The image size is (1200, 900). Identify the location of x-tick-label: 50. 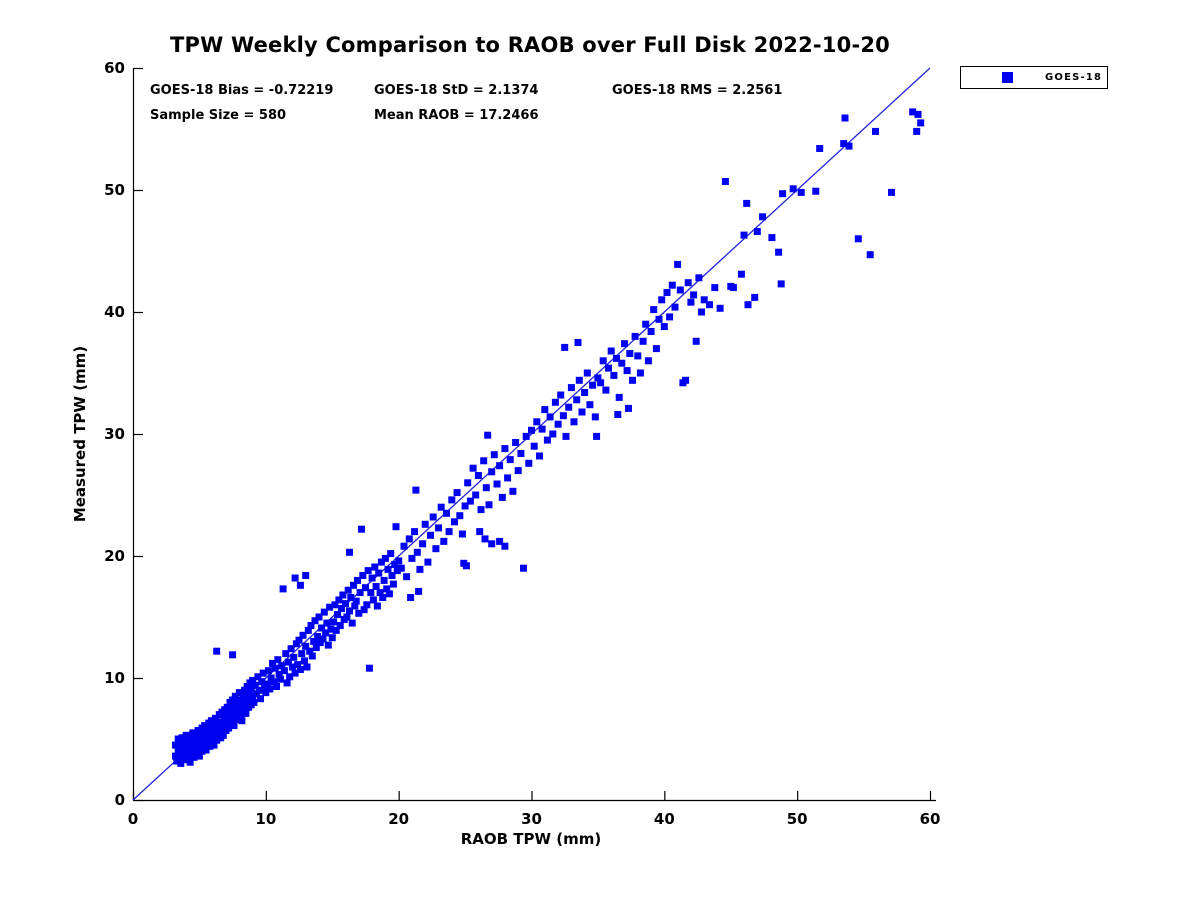
(797, 819).